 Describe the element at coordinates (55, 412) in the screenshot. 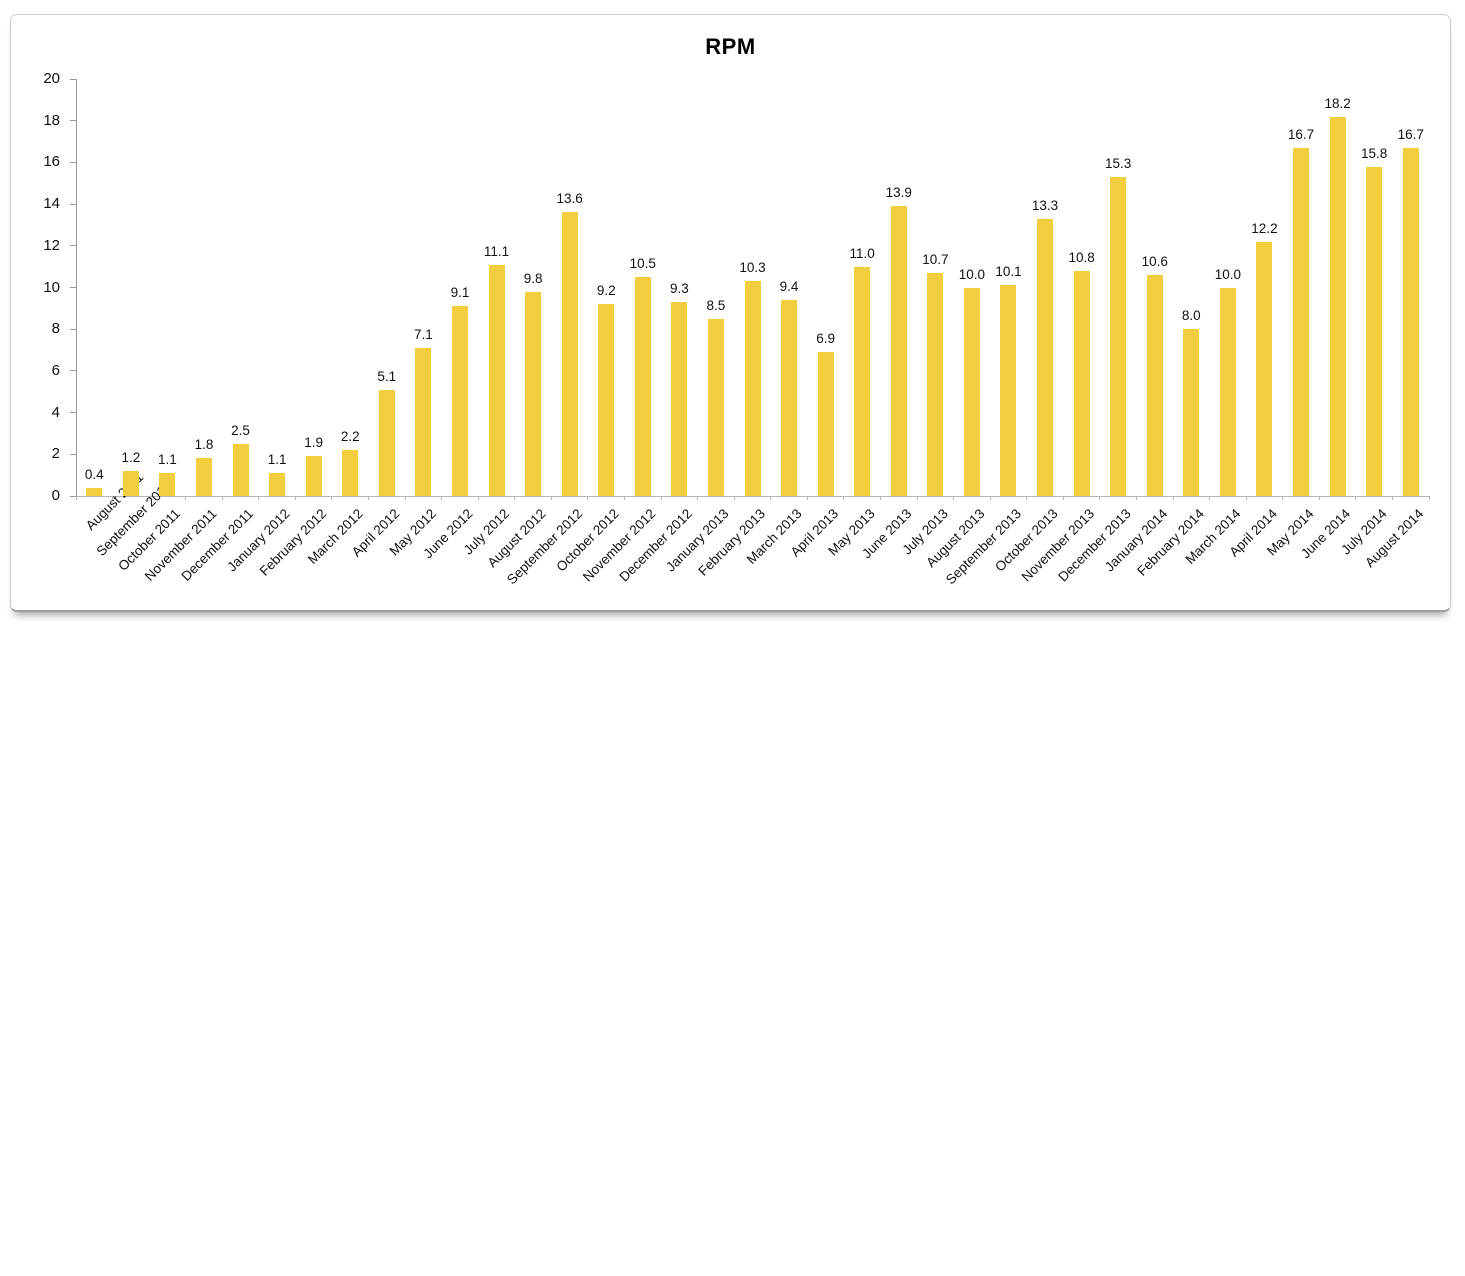

I see `y-tick-label: 4` at that location.